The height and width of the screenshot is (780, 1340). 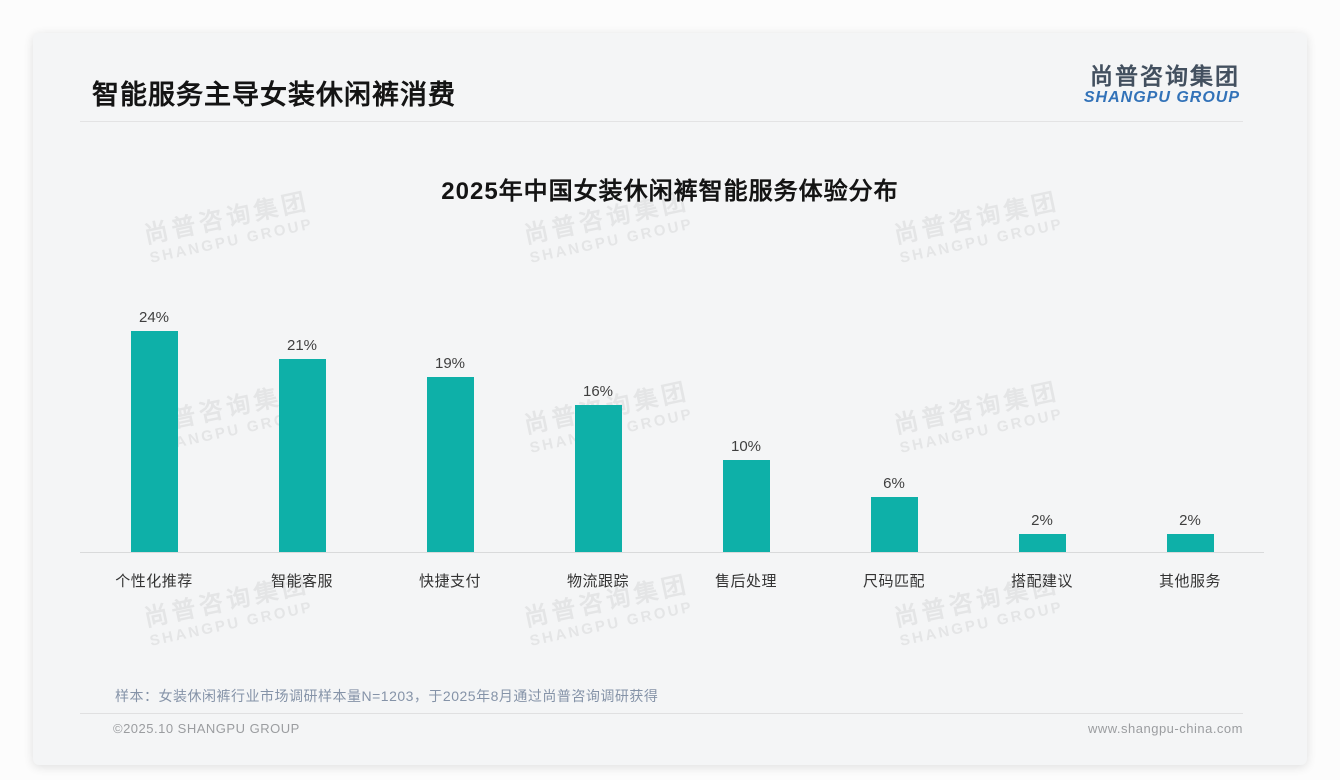 I want to click on logo-english-name: SHANGPU GROUP, so click(x=1161, y=98).